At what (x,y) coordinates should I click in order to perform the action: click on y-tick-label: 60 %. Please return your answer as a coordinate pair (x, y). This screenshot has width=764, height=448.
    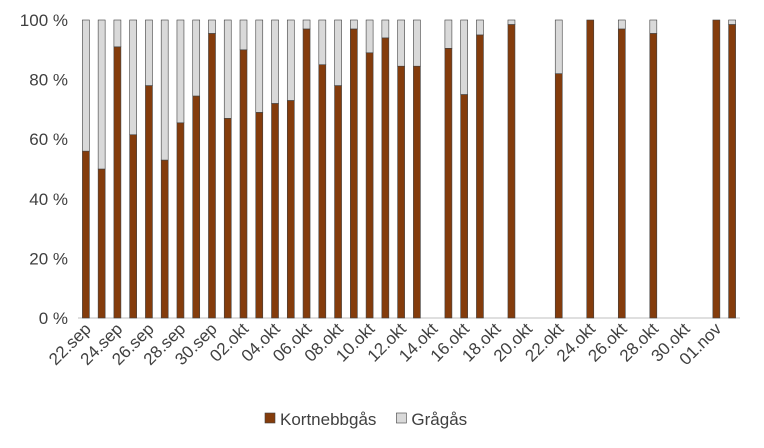
    Looking at the image, I should click on (48, 139).